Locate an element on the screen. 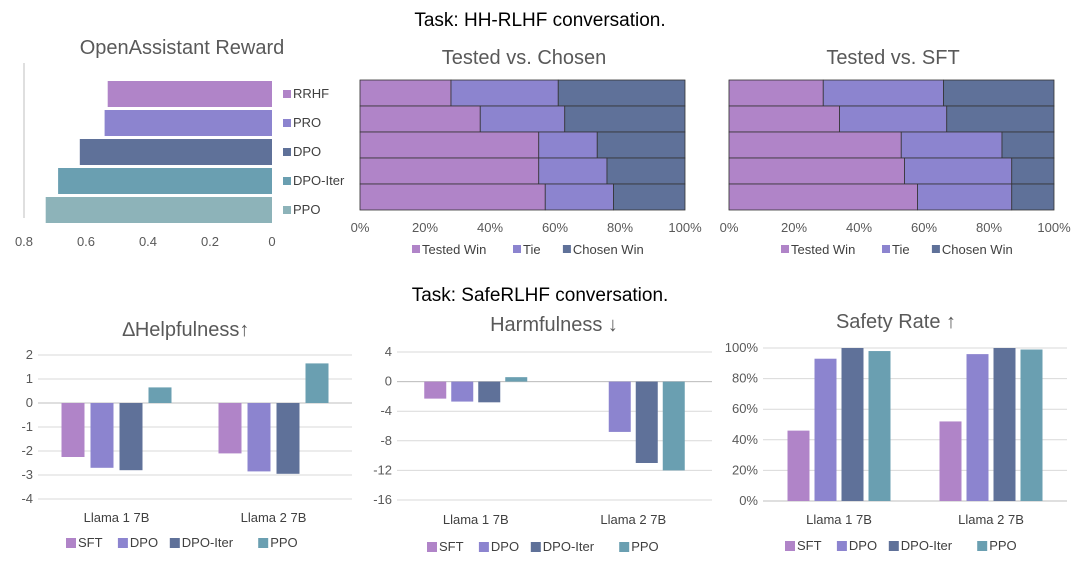 The image size is (1080, 565). helpfulness-bar-llama-1-7b-sft is located at coordinates (73, 430).